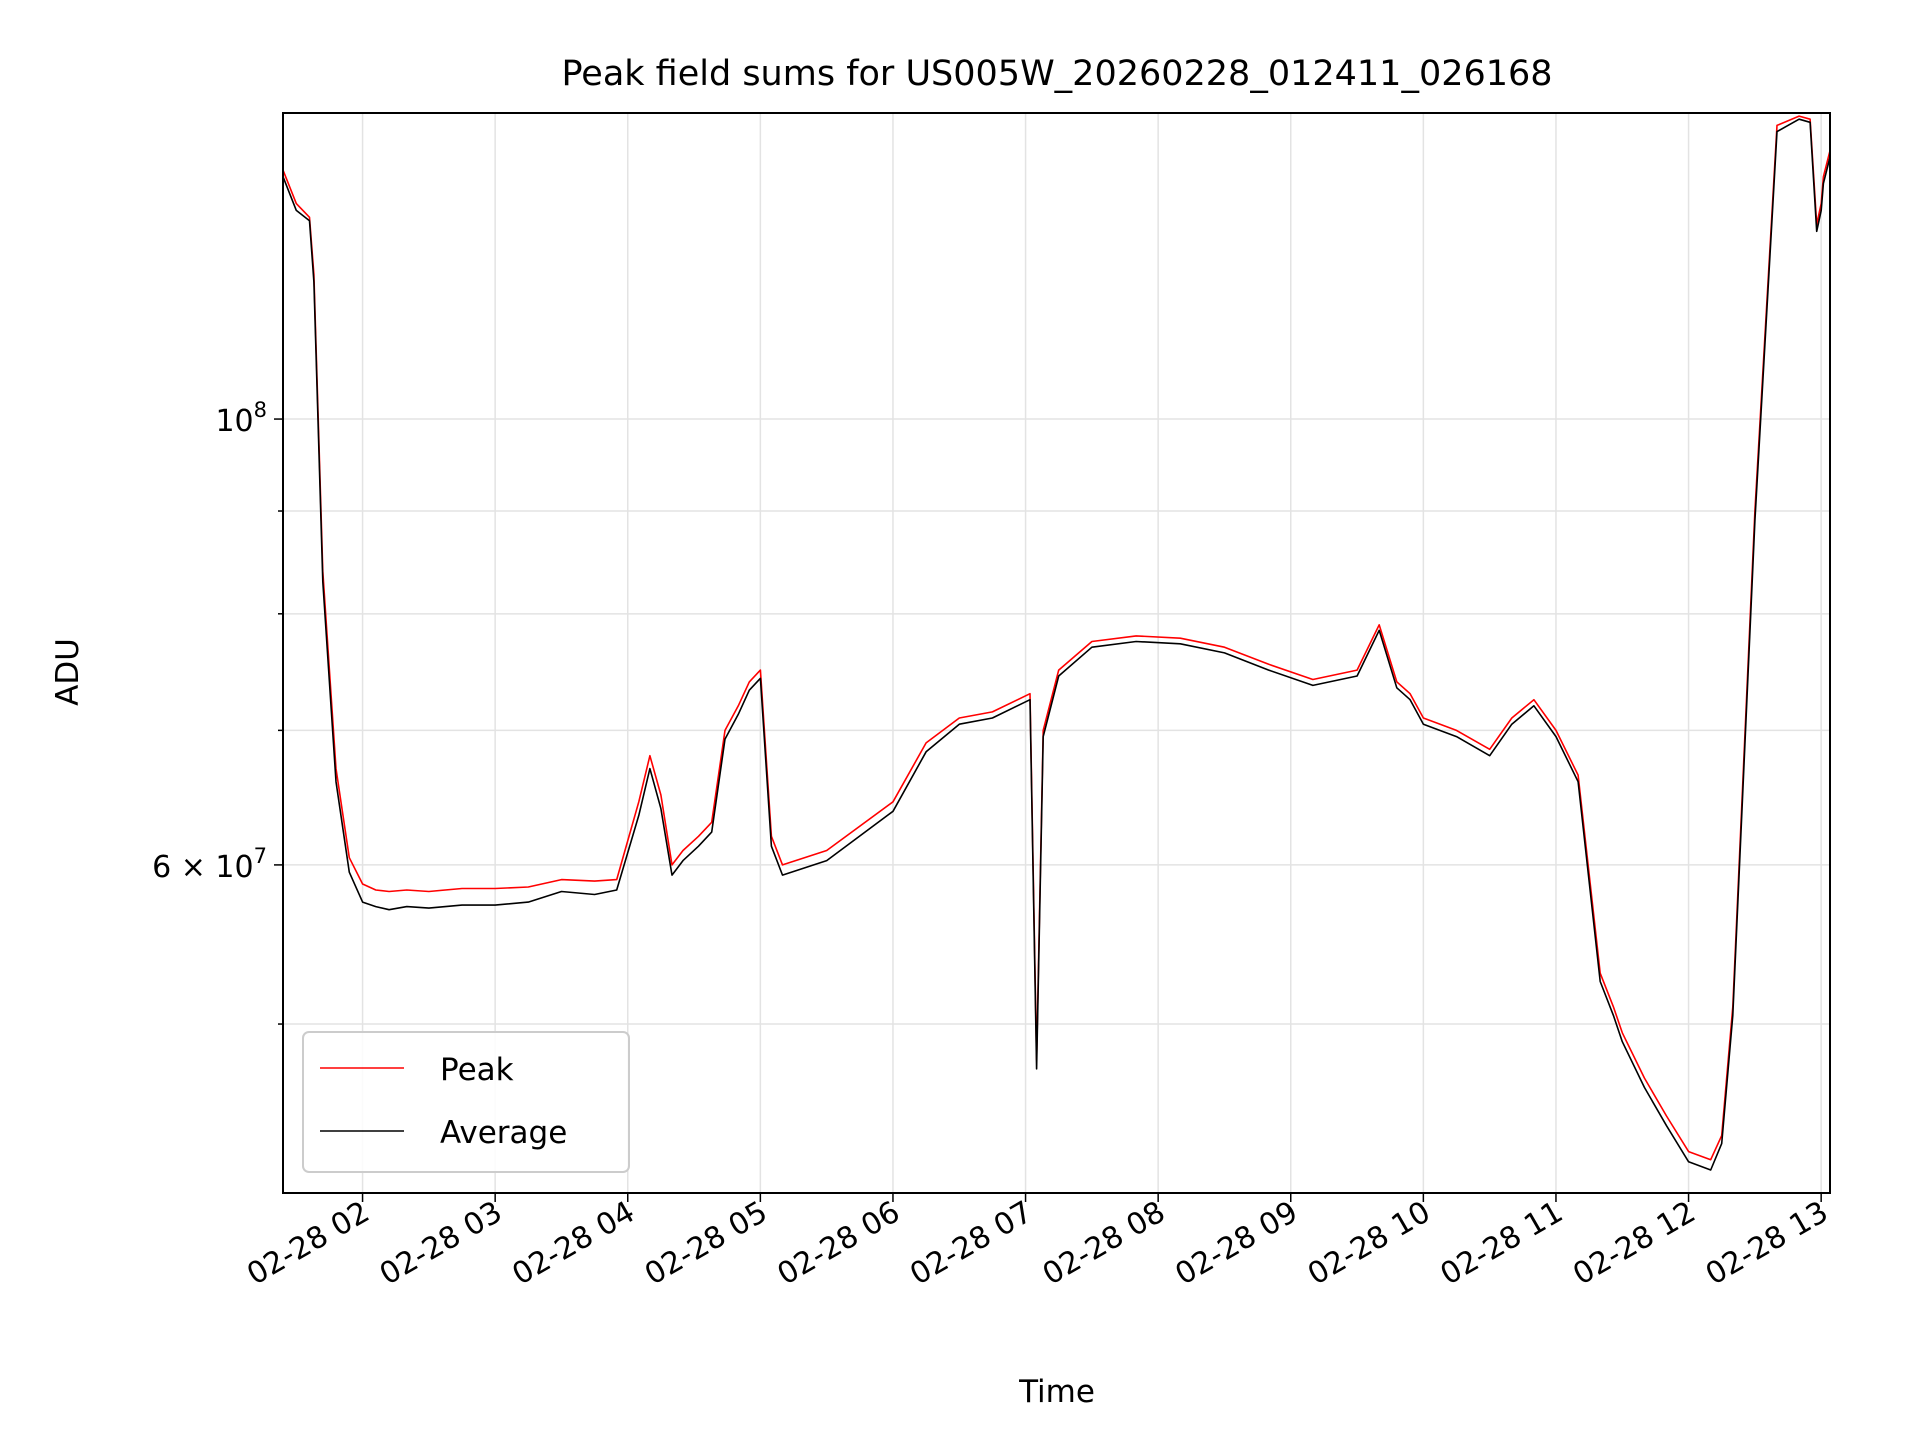 The image size is (1920, 1440). Describe the element at coordinates (1056, 1392) in the screenshot. I see `x-axis-label: Time` at that location.